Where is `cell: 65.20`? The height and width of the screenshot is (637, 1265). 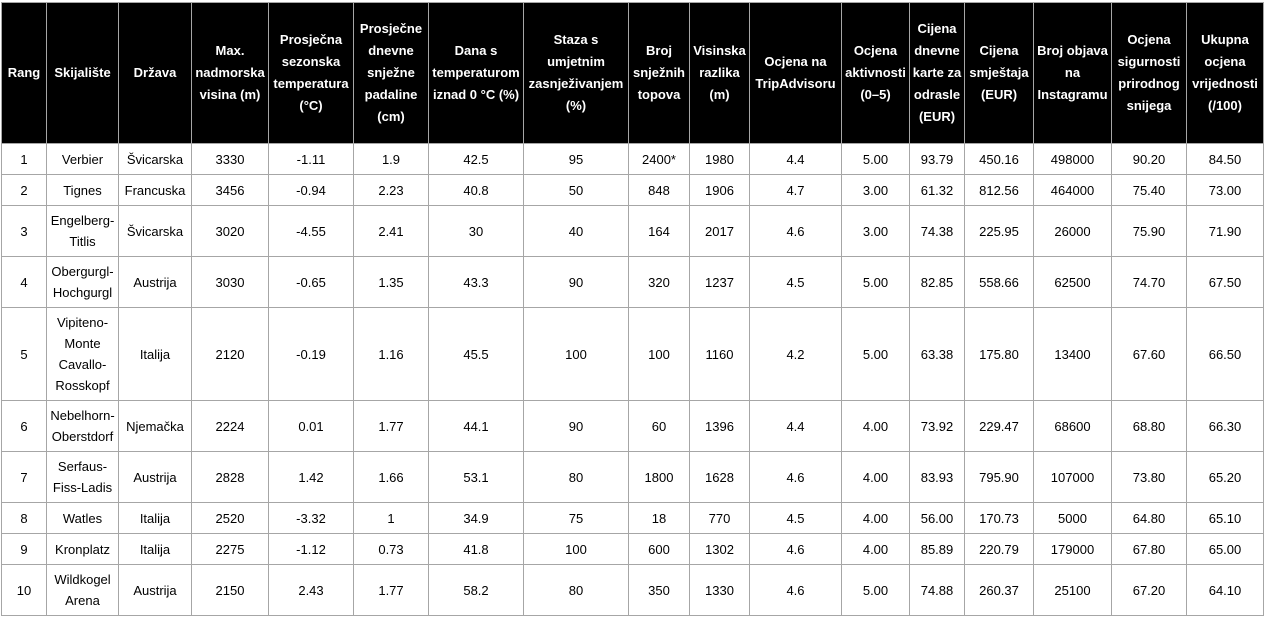 cell: 65.20 is located at coordinates (1225, 477).